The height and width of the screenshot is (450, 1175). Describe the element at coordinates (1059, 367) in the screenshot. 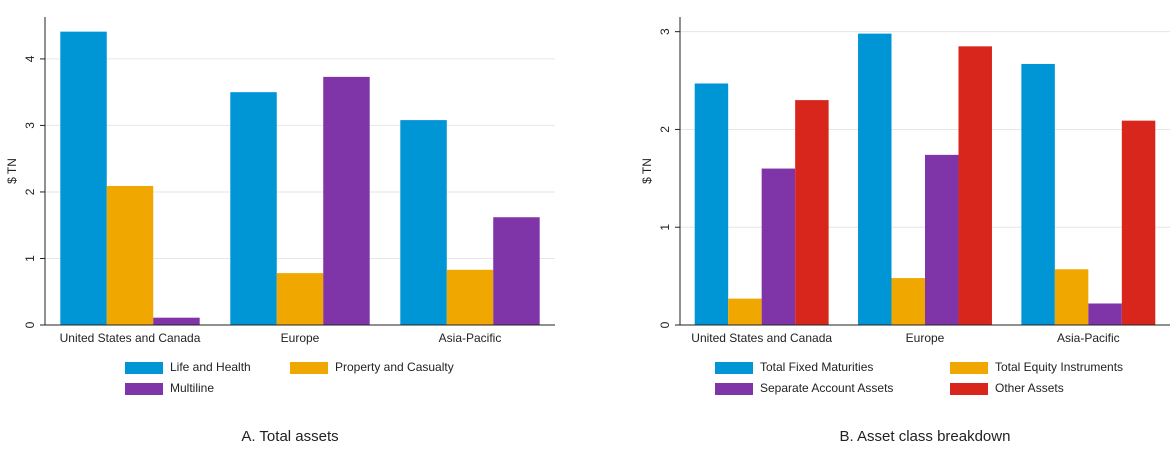

I see `legend-label: Total Equity Instruments` at that location.